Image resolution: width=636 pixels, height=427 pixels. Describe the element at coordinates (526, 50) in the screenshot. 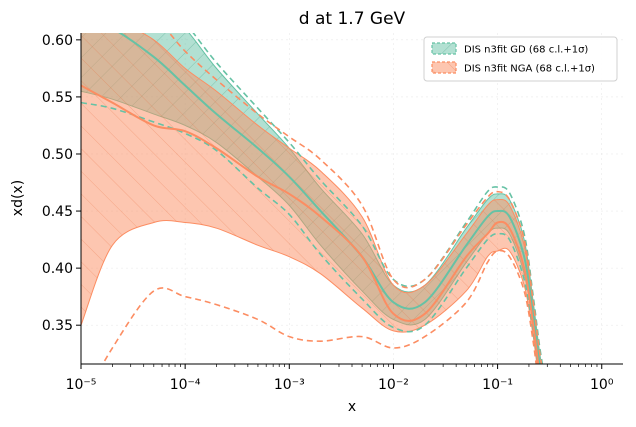

I see `legend-label-gd: DIS n3fit GD (68 c.l.+1σ)` at that location.